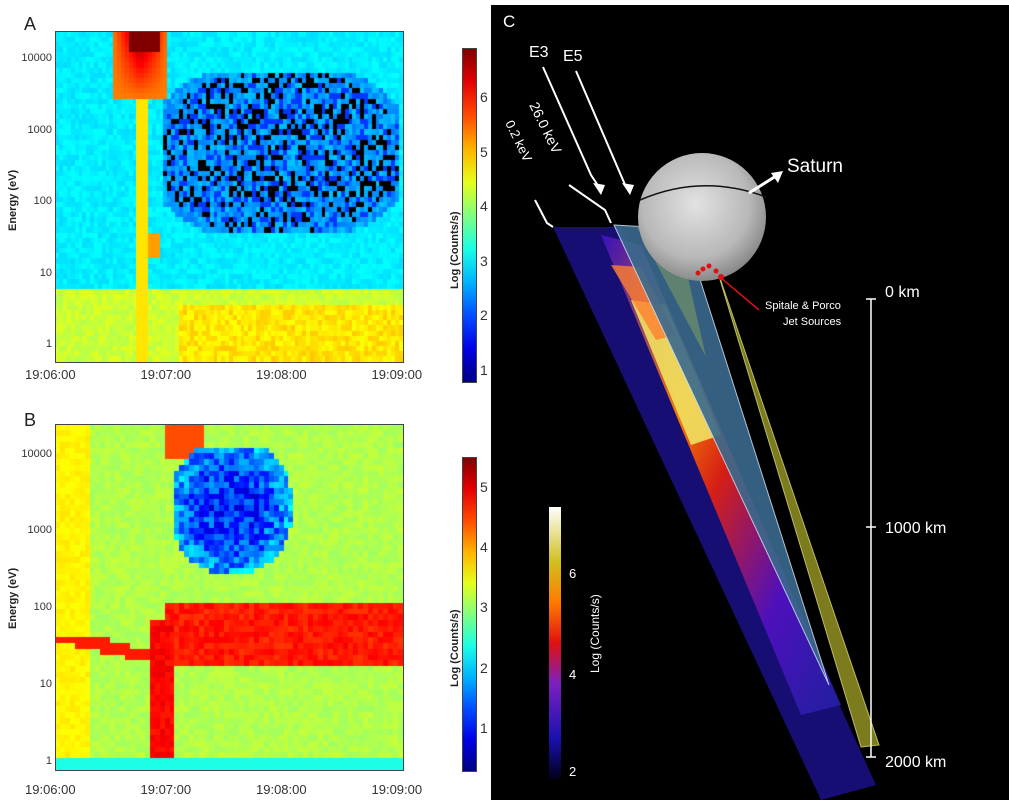  Describe the element at coordinates (50, 374) in the screenshot. I see `axticks-0: 19:06:00` at that location.